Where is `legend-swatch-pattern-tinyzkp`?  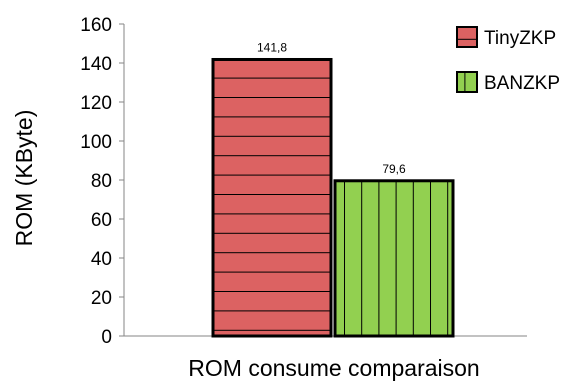 legend-swatch-pattern-tinyzkp is located at coordinates (467, 37).